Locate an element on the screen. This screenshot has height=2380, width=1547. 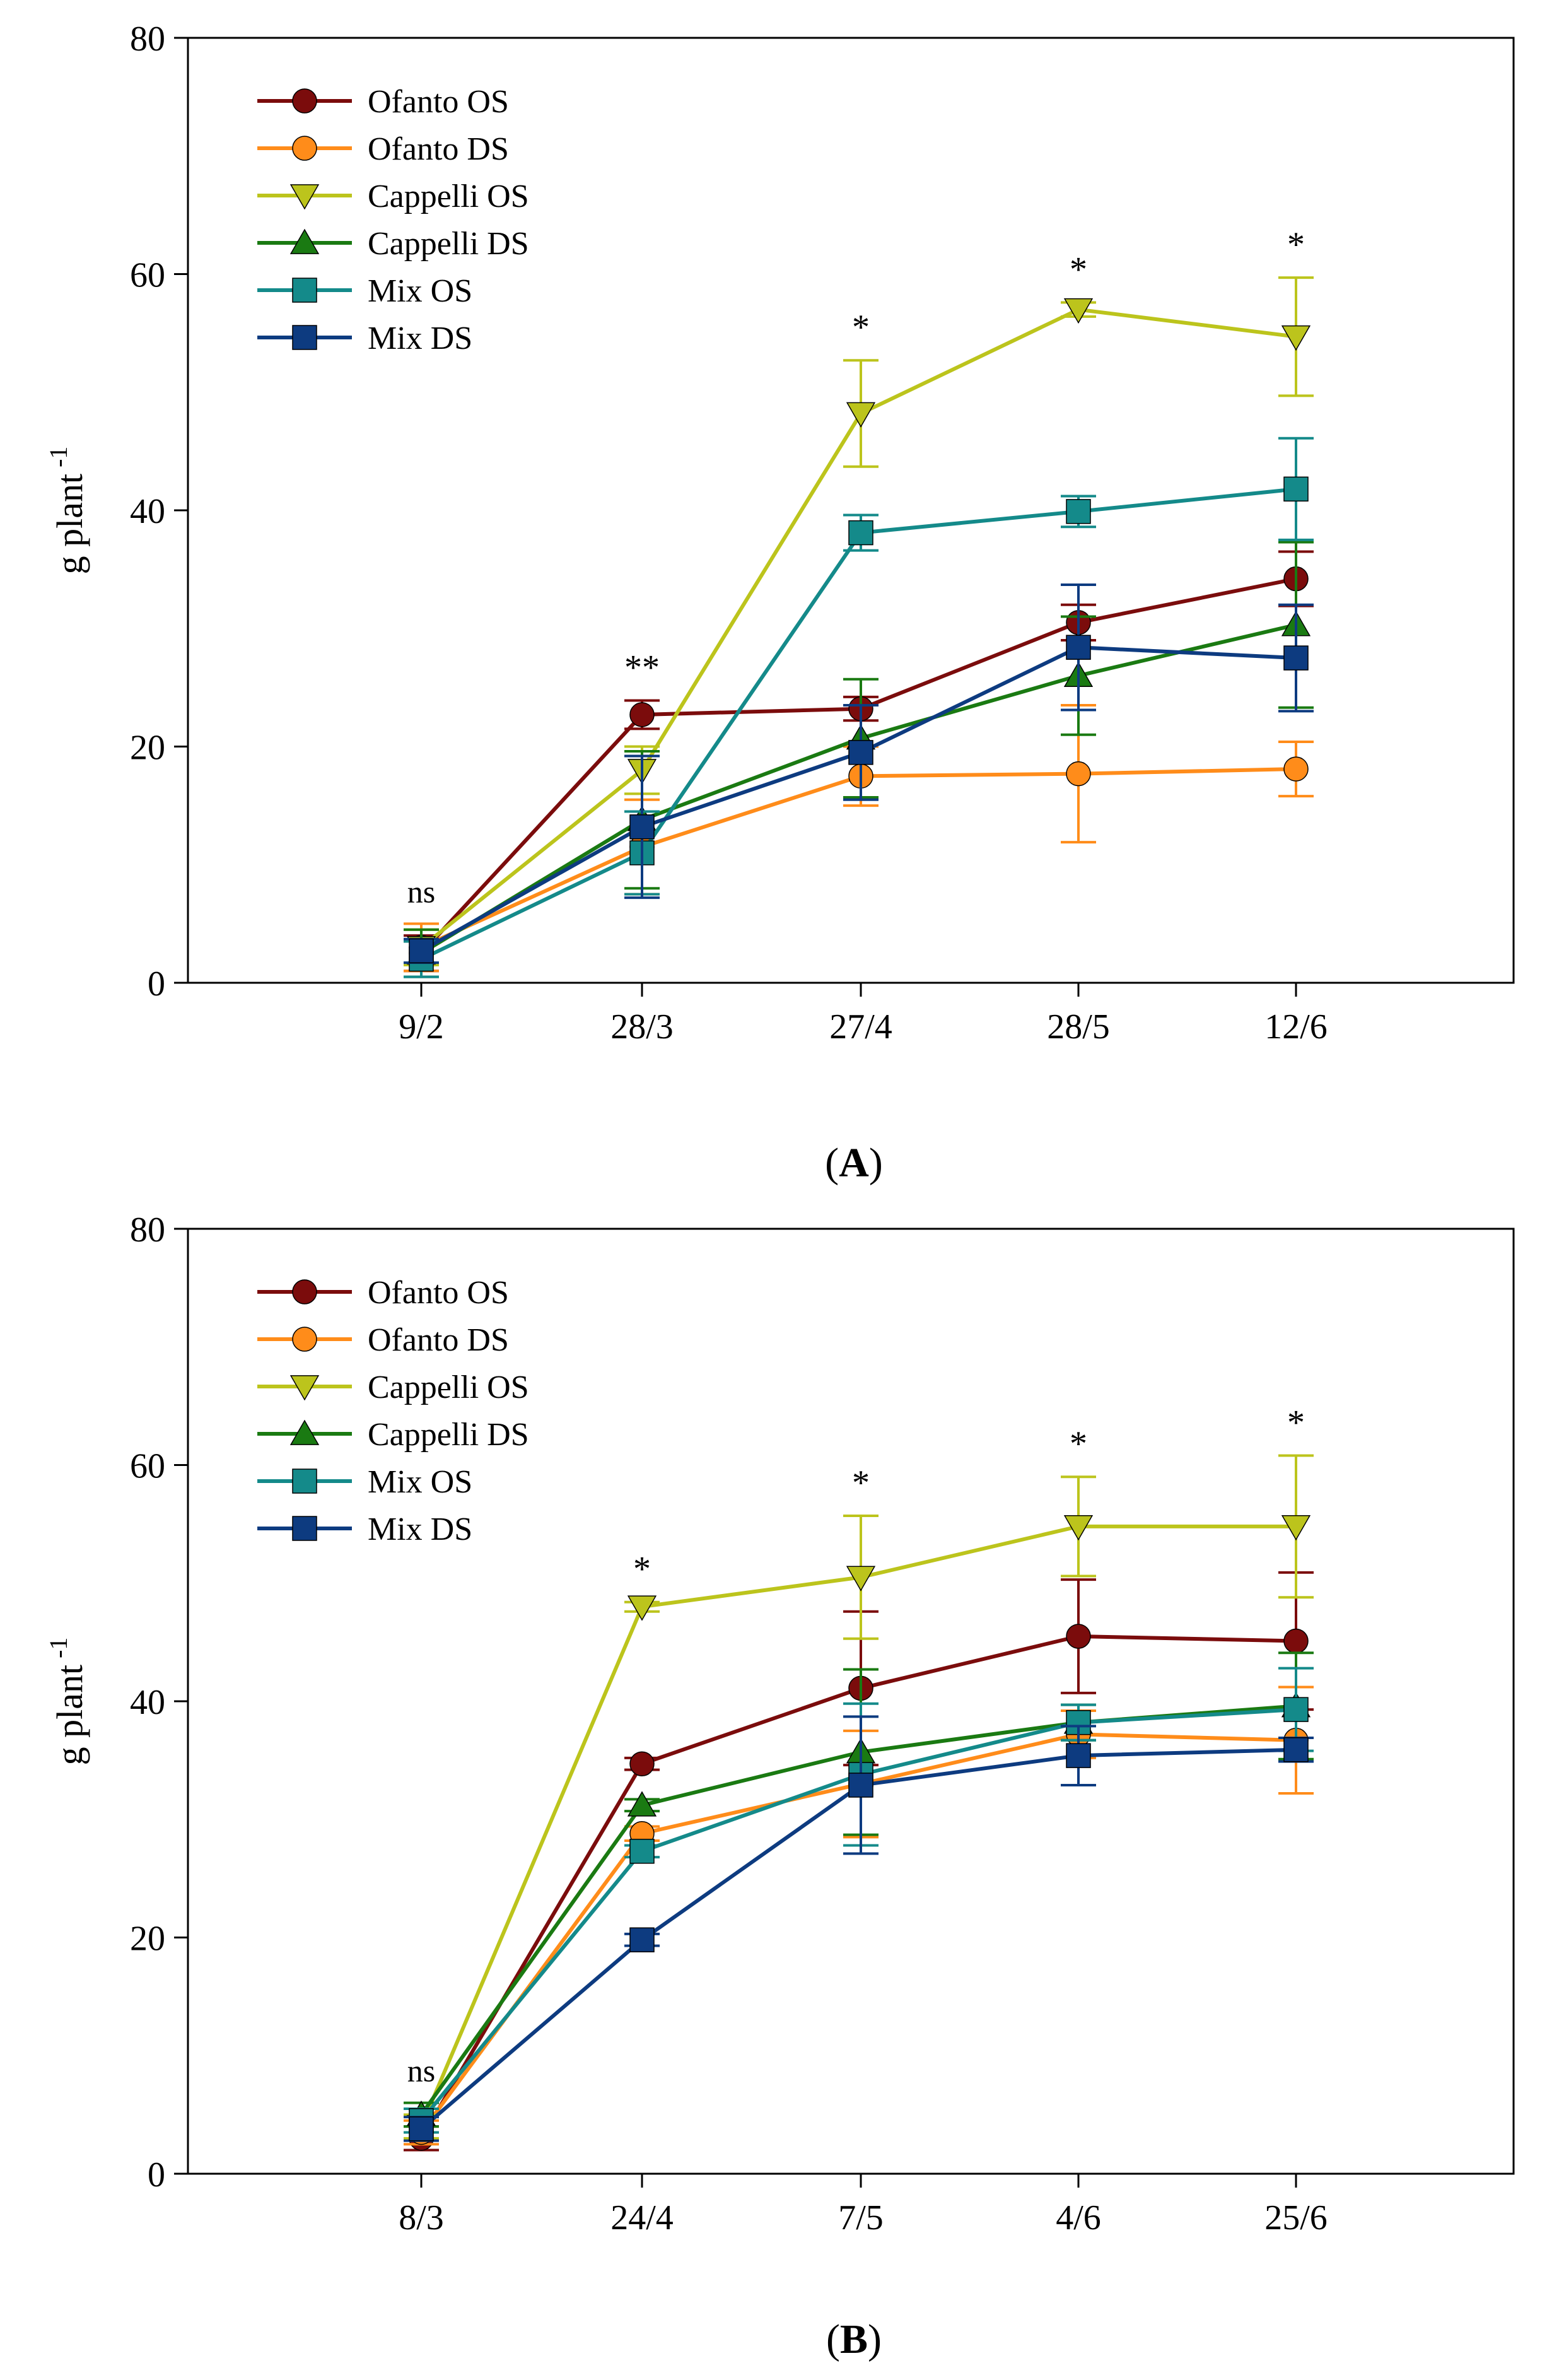
x-tick-label: 28/5 is located at coordinates (1078, 1026).